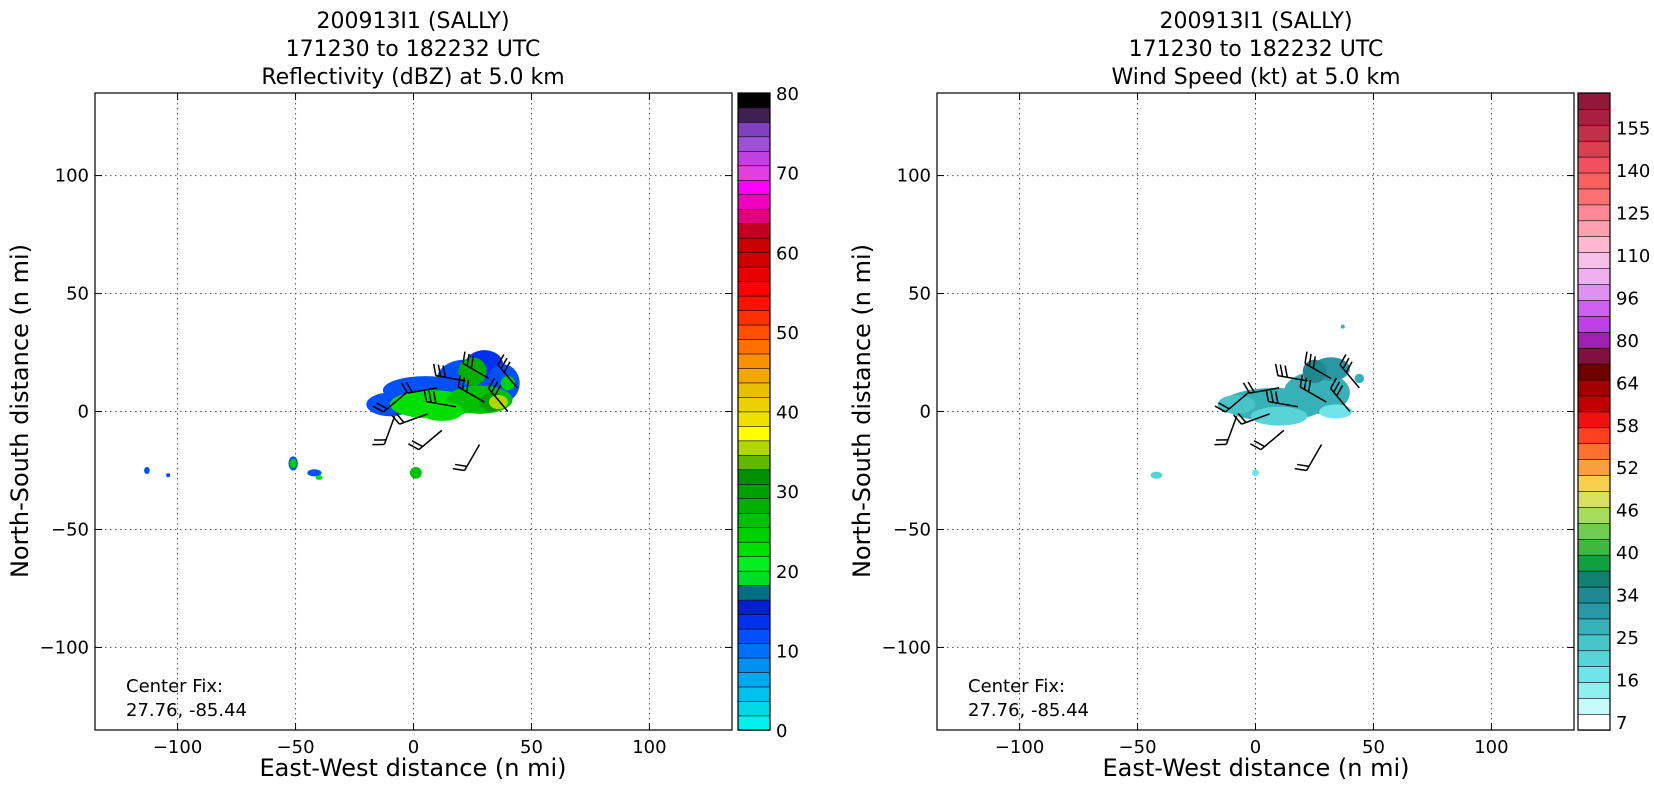 This screenshot has width=1654, height=787. Describe the element at coordinates (1633, 171) in the screenshot. I see `colorbar-tick-label: 140` at that location.